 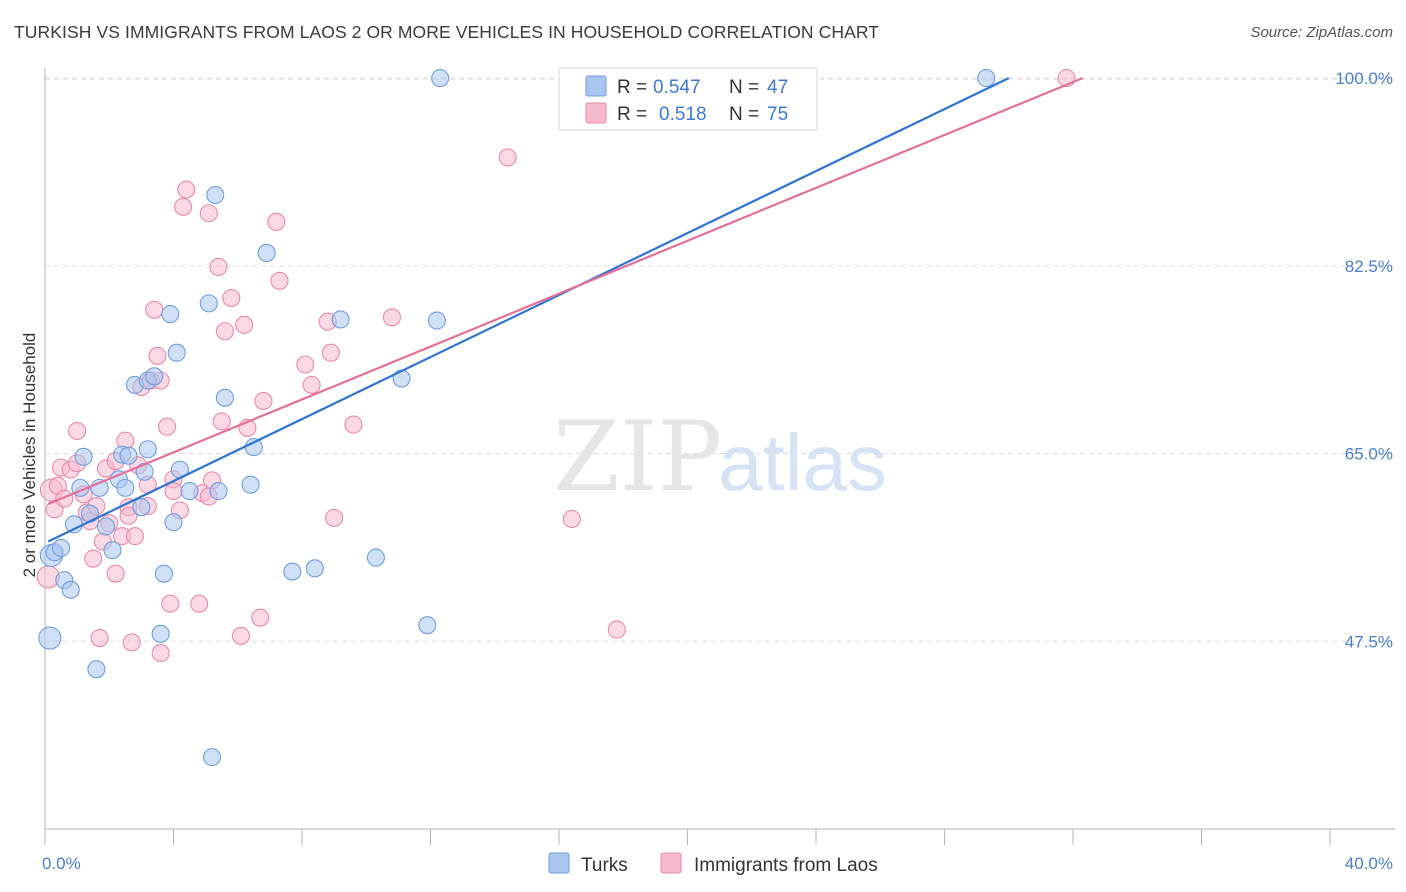 What do you see at coordinates (632, 114) in the screenshot?
I see `legend-r-label-2: R =` at bounding box center [632, 114].